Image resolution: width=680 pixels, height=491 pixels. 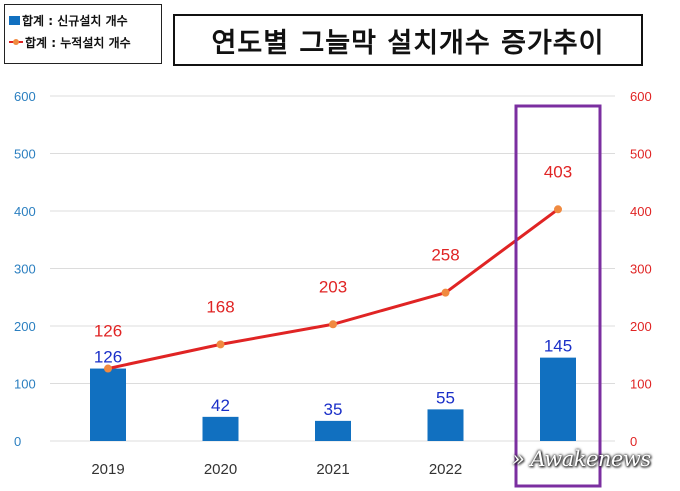 What do you see at coordinates (108, 331) in the screenshot?
I see `line-data-label: 126` at bounding box center [108, 331].